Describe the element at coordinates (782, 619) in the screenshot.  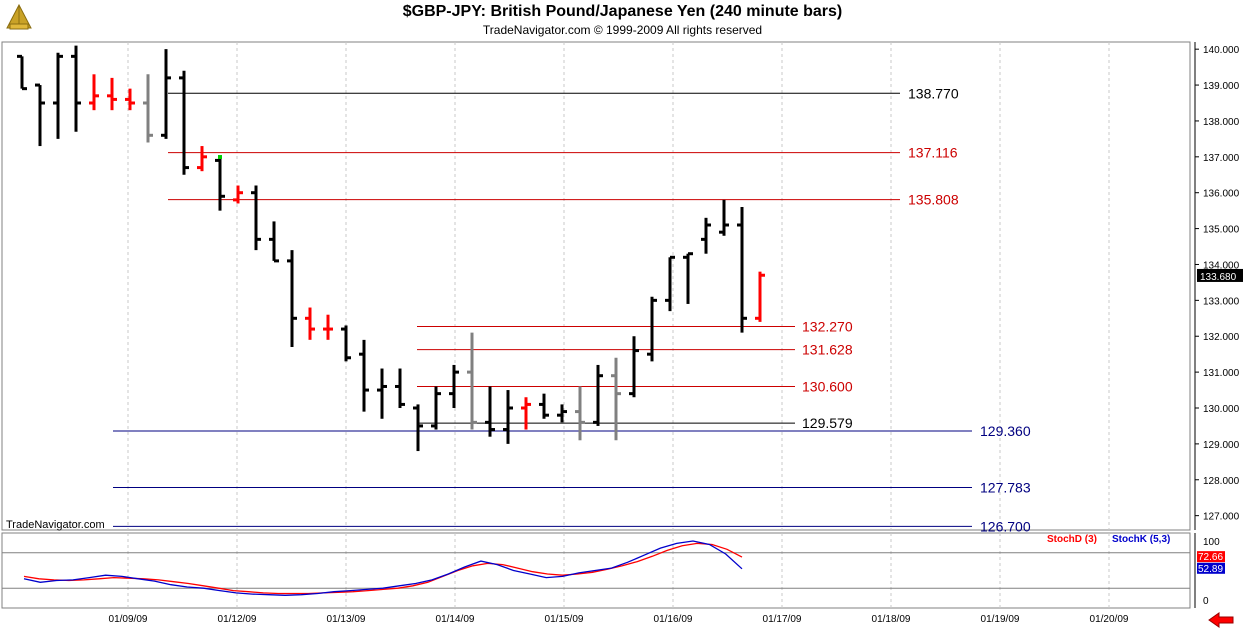
I see `x-tick-label: 01/17/09` at that location.